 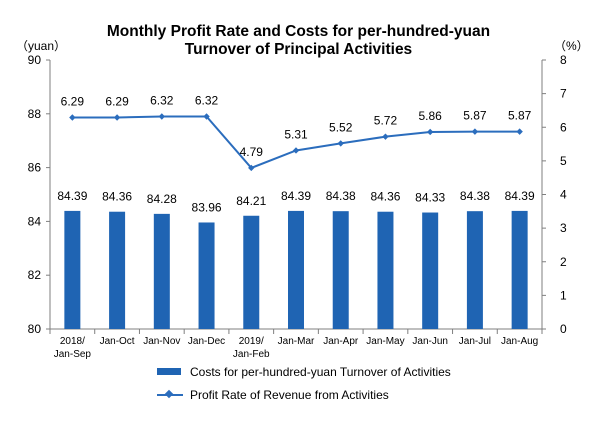 I want to click on left-axis-tick-label: 84, so click(x=35, y=221).